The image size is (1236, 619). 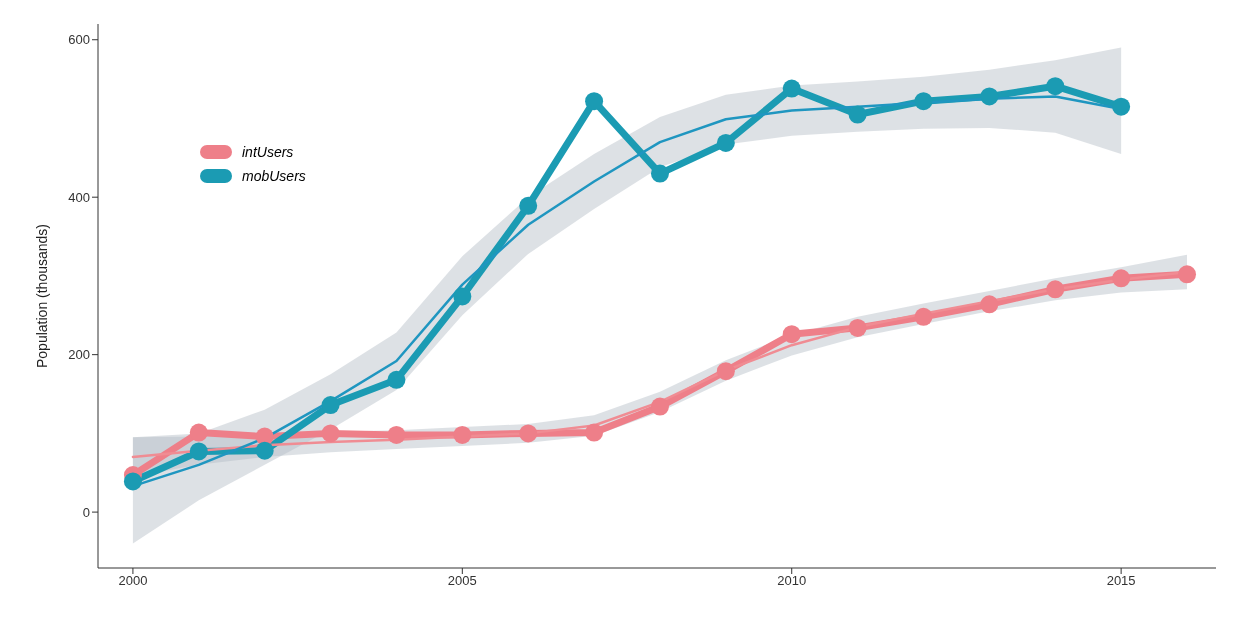 I want to click on y-tick-label: 0, so click(x=86, y=512).